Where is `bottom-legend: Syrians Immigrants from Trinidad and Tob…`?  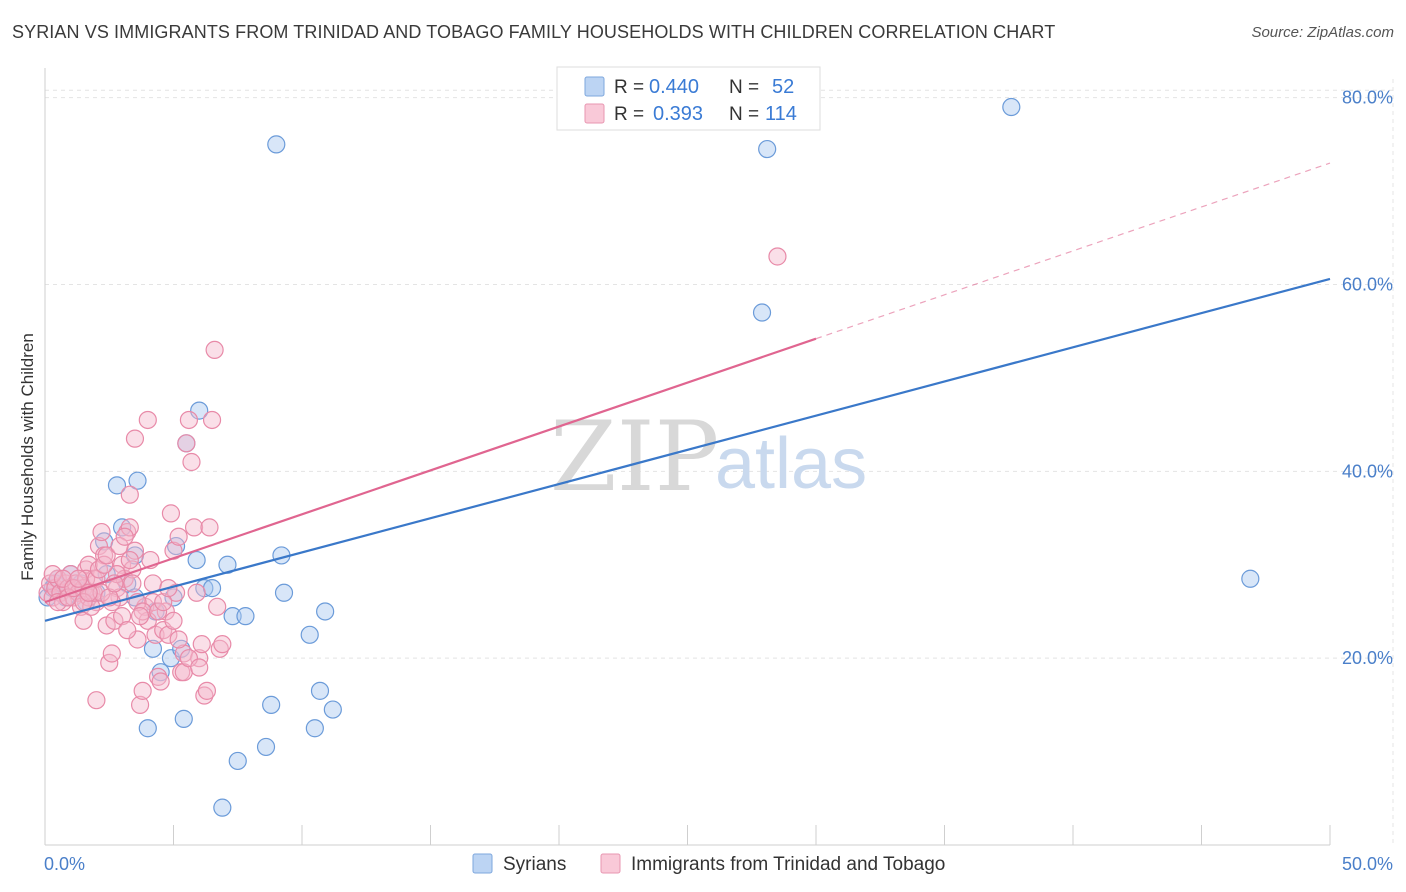
bottom-legend: Syrians Immigrants from Trinidad and Tob… is located at coordinates (708, 864).